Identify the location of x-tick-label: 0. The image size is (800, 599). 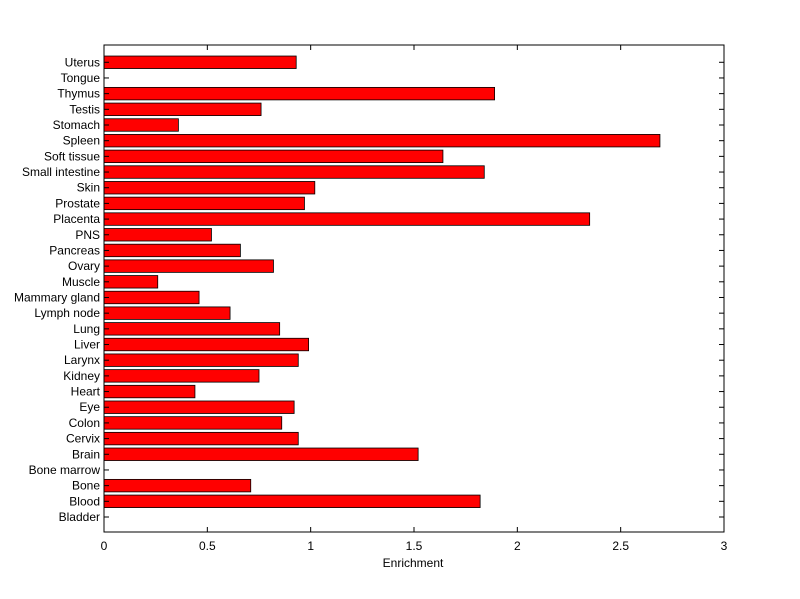
(104, 546).